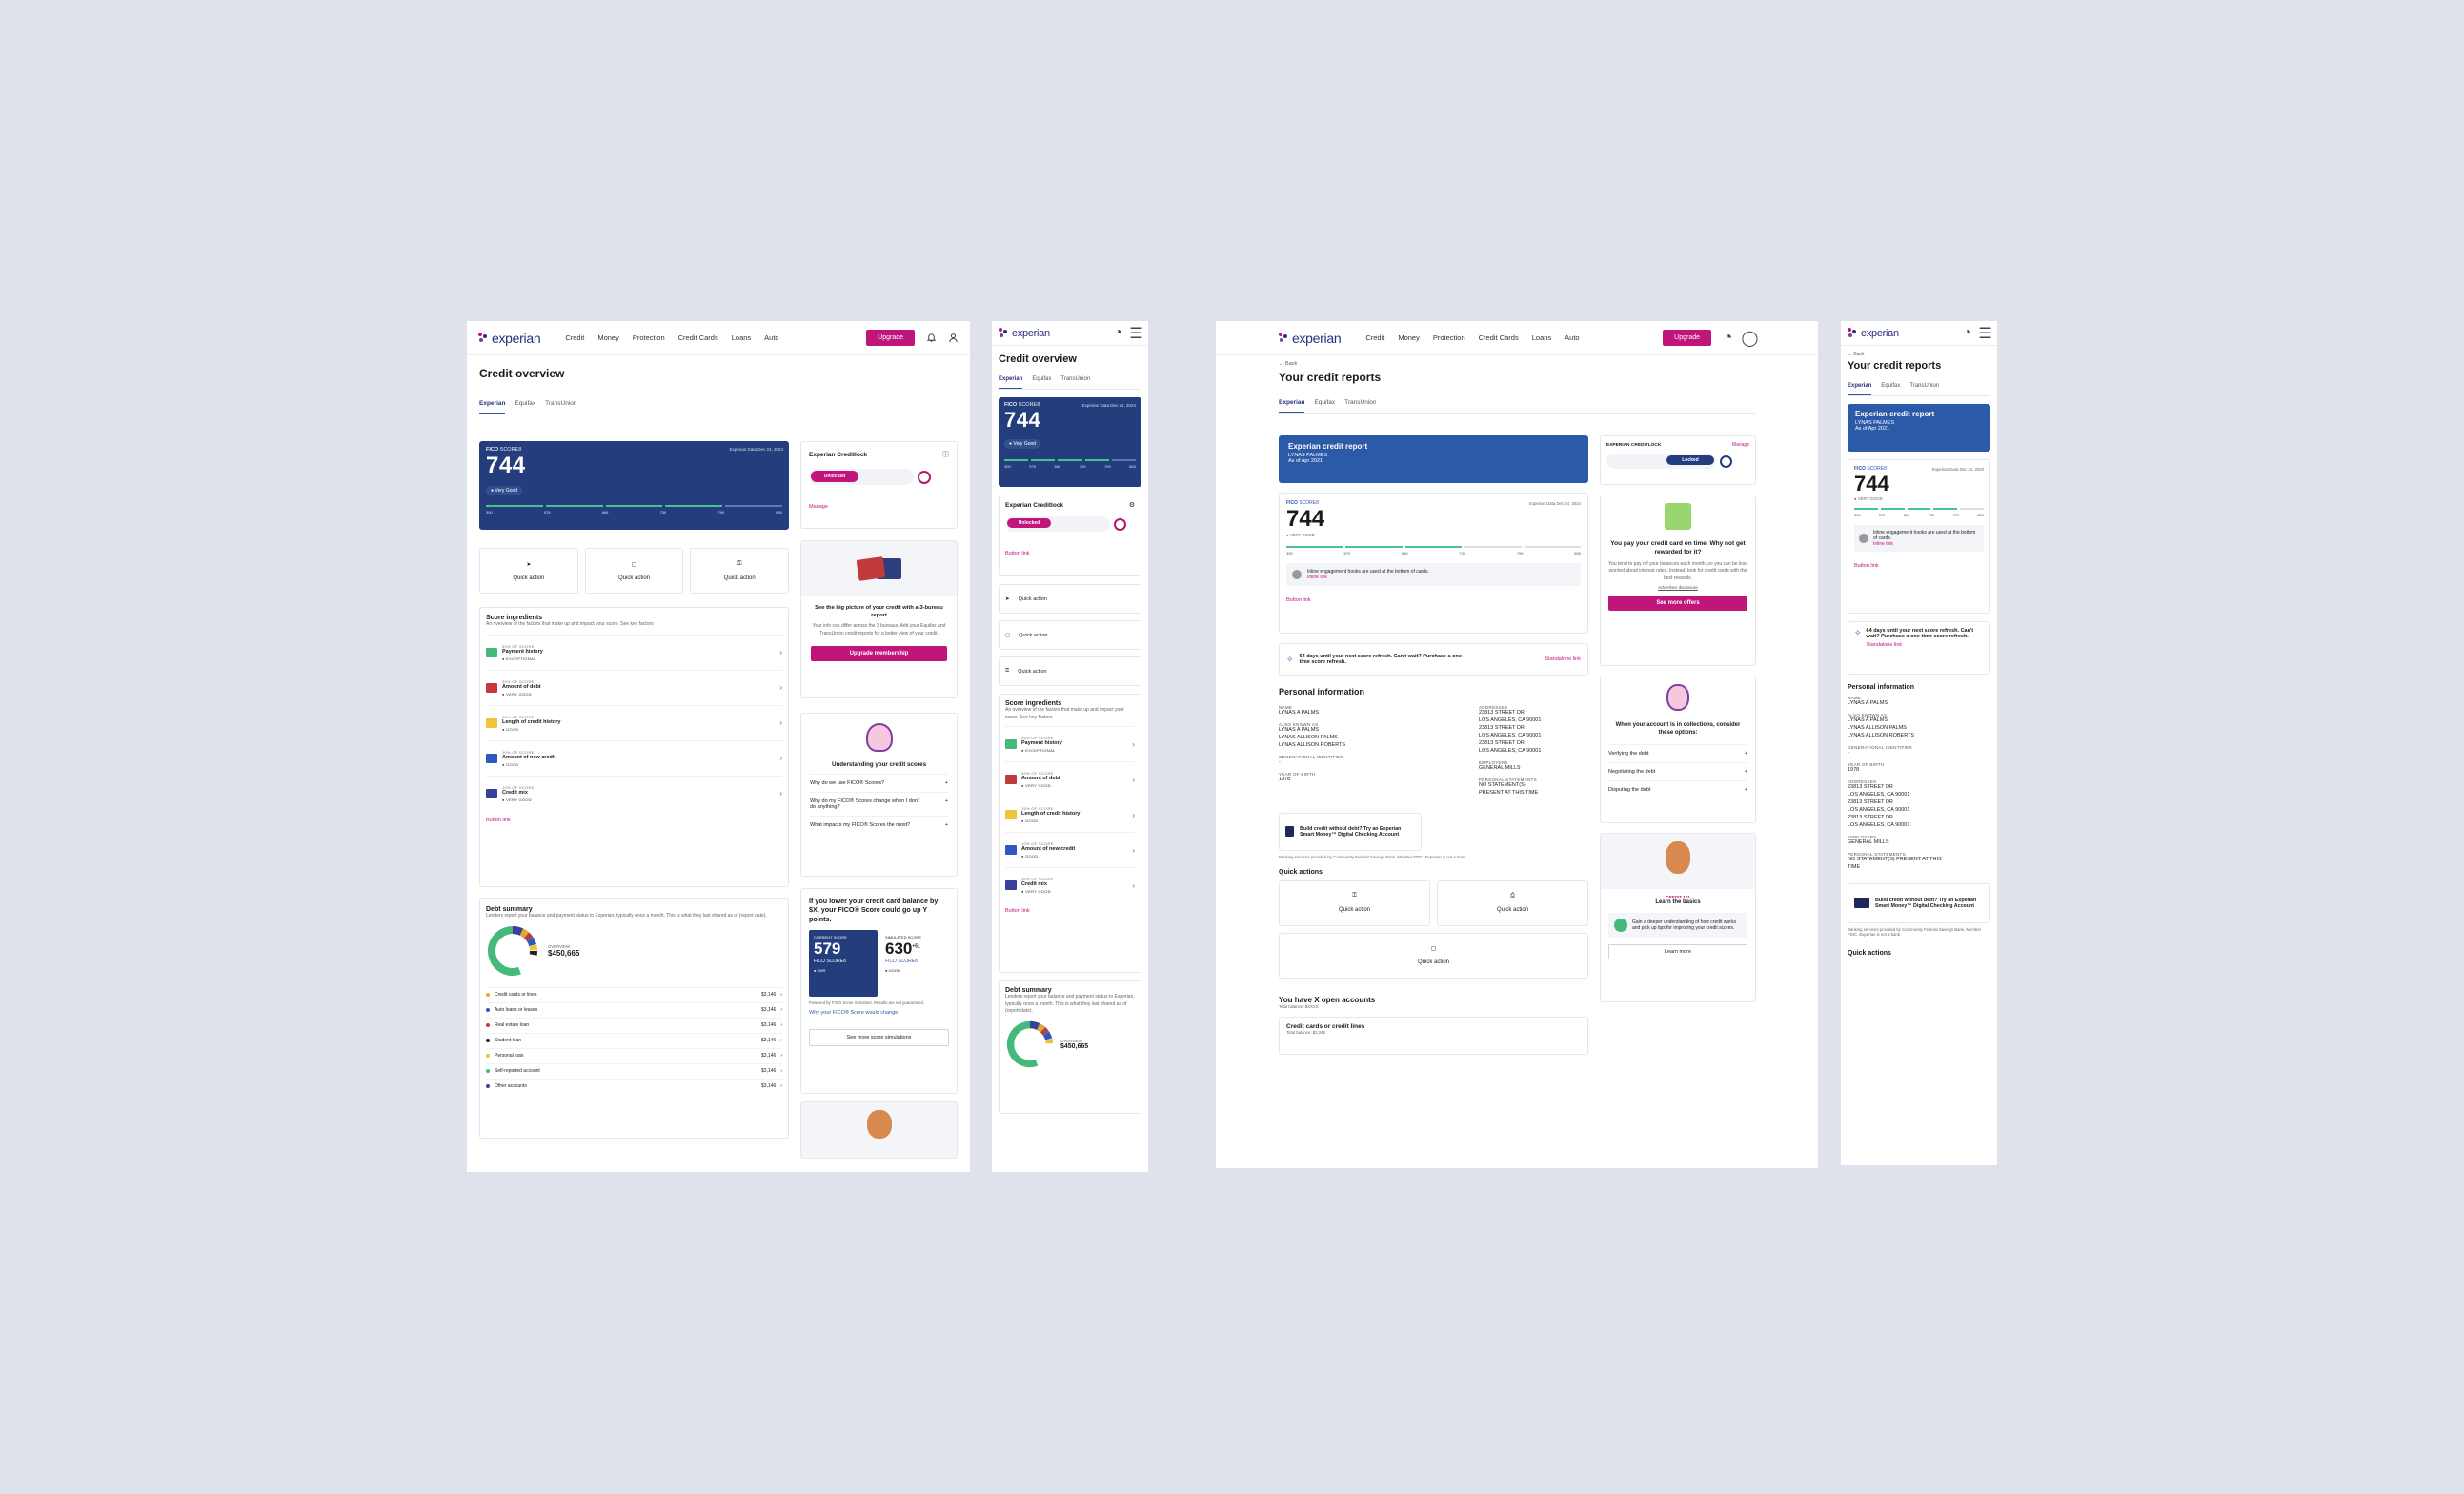 The image size is (2464, 1494). Describe the element at coordinates (634, 1070) in the screenshot. I see `debt-line-row: Self-reported account $3,146 ›` at that location.